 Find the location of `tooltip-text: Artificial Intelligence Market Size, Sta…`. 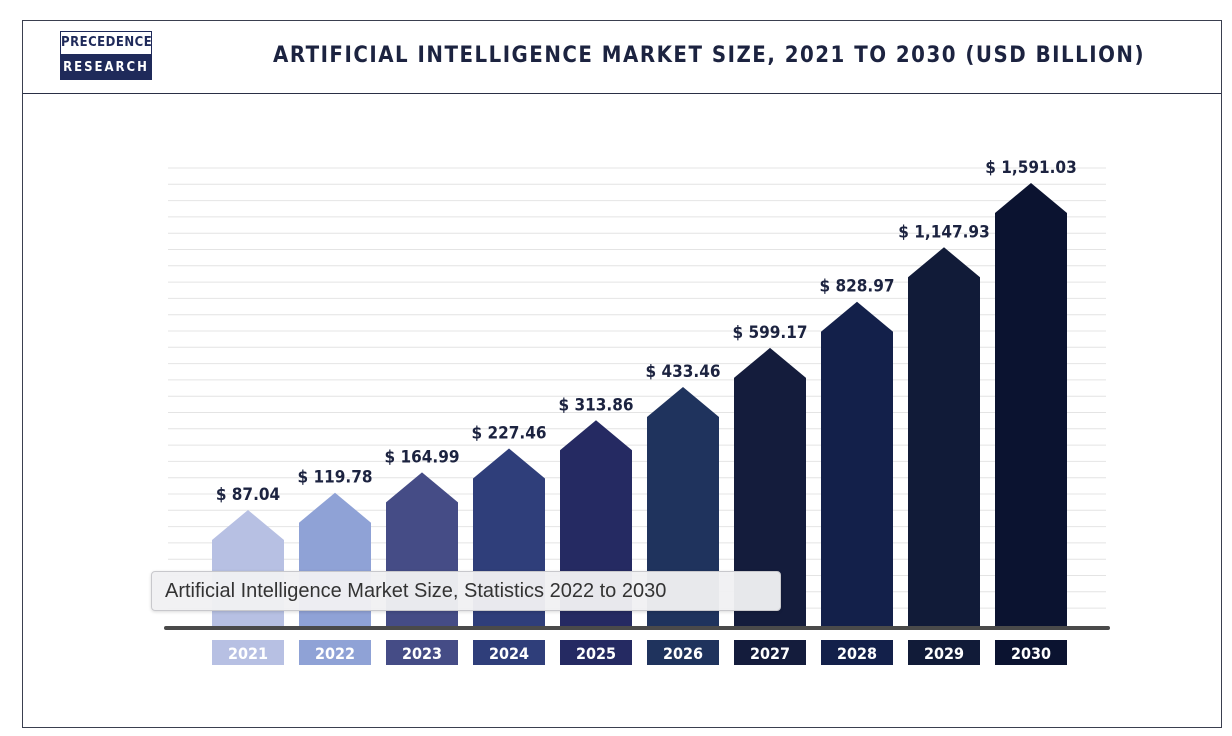

tooltip-text: Artificial Intelligence Market Size, Sta… is located at coordinates (416, 591).